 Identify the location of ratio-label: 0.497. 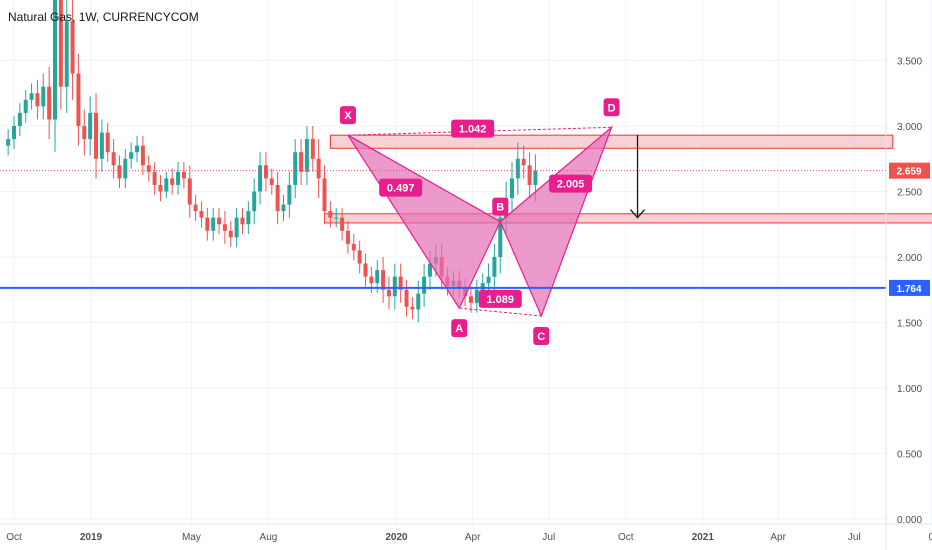
(401, 189).